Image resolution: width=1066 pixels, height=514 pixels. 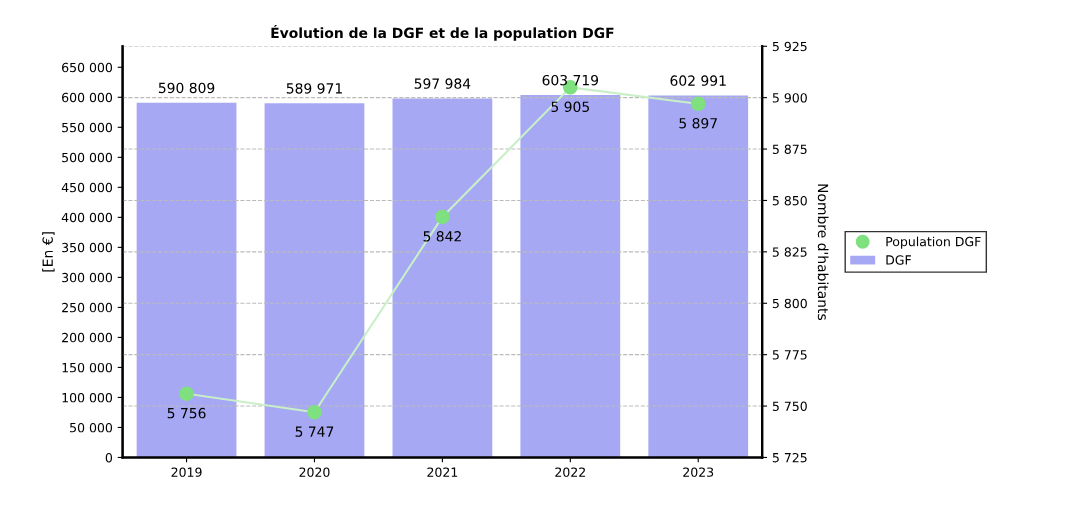 I want to click on y2-tick-label: 5 750, so click(x=789, y=406).